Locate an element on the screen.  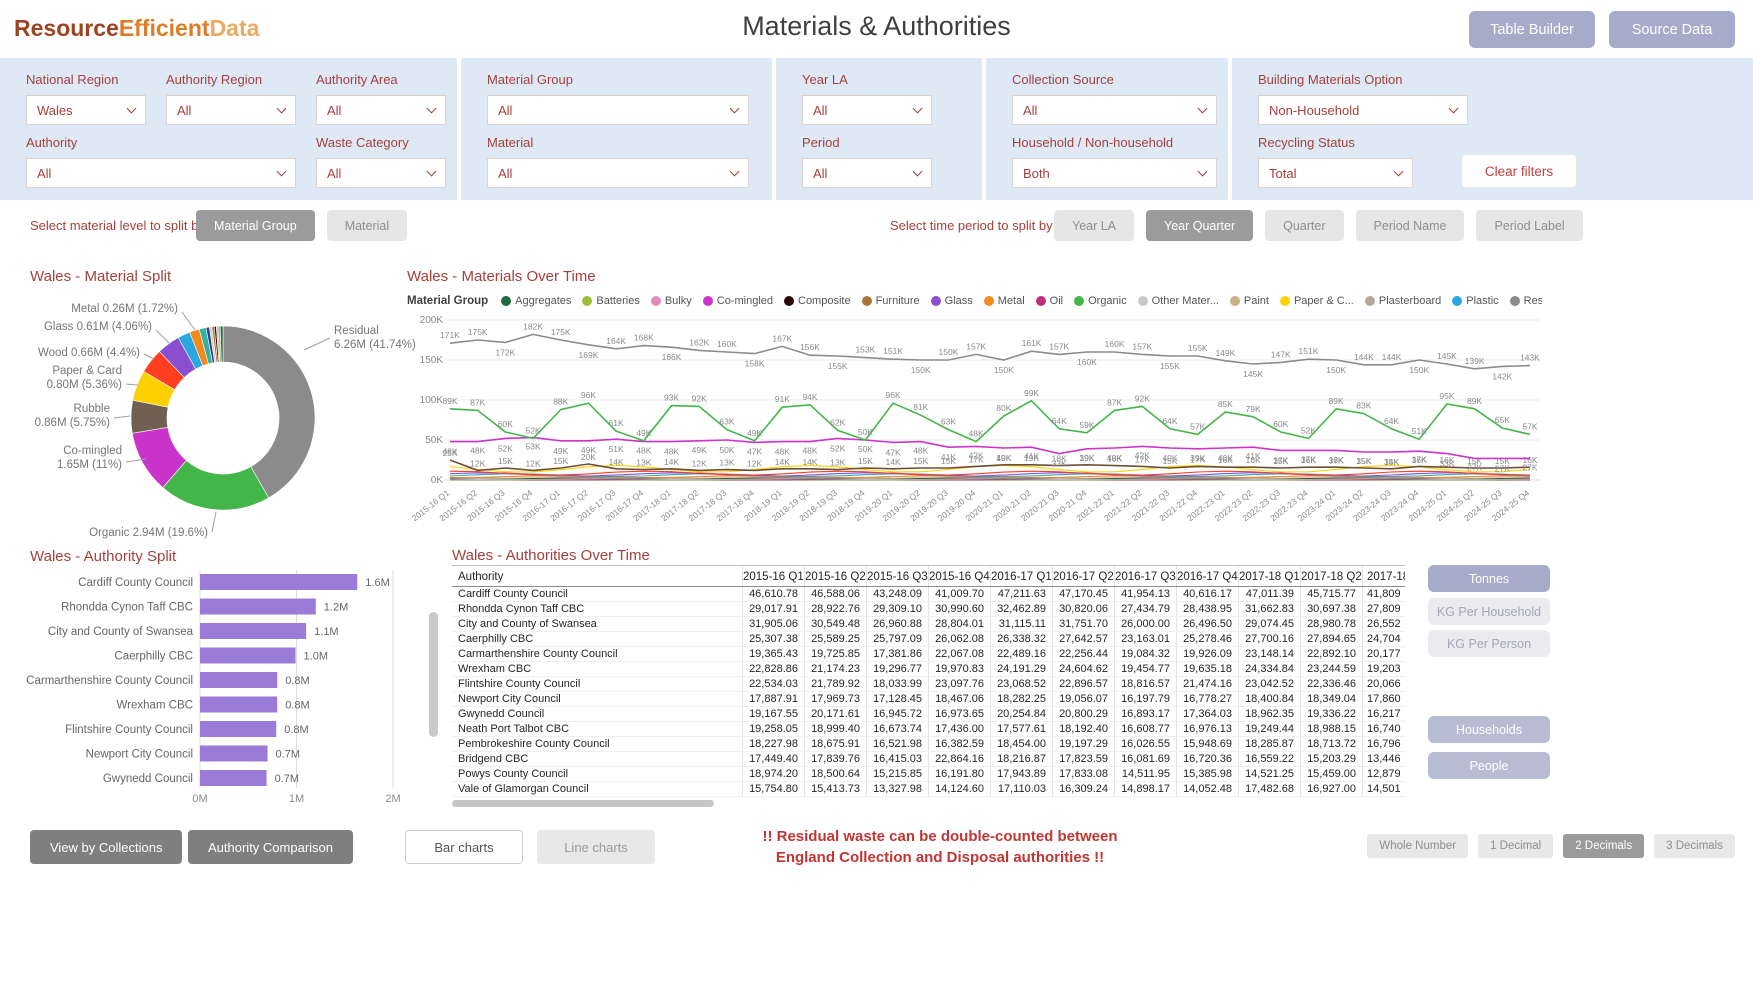
table-column-header: 2016-17 Q2 is located at coordinates (1083, 576).